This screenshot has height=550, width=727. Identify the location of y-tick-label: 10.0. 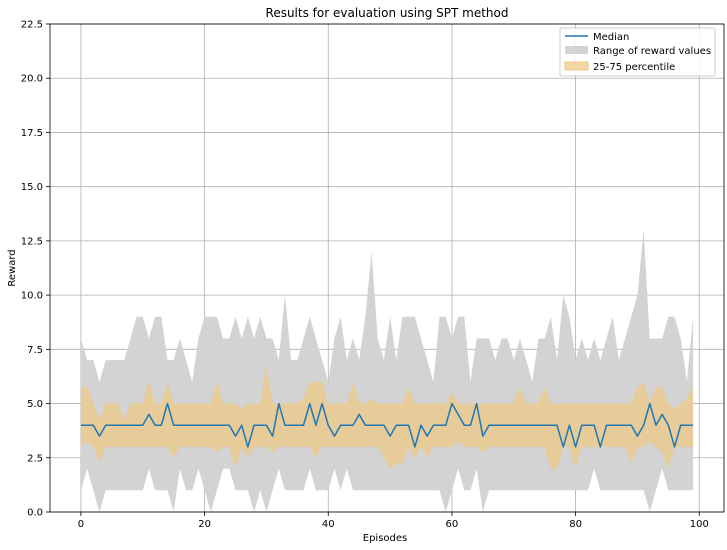
(32, 296).